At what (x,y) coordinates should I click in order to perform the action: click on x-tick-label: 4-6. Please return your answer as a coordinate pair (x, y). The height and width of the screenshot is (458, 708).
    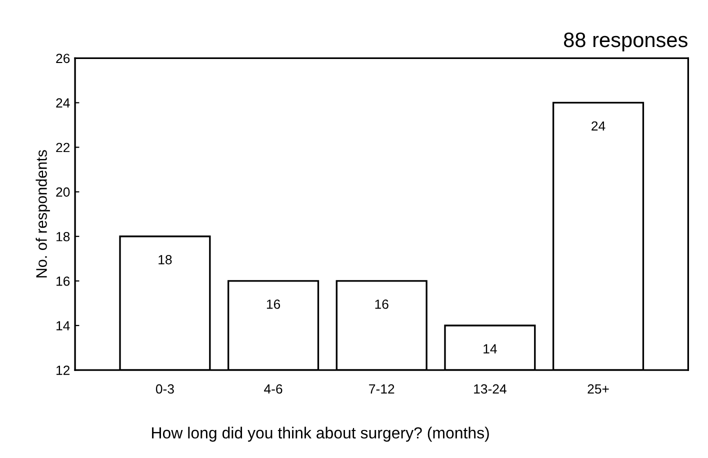
    Looking at the image, I should click on (273, 389).